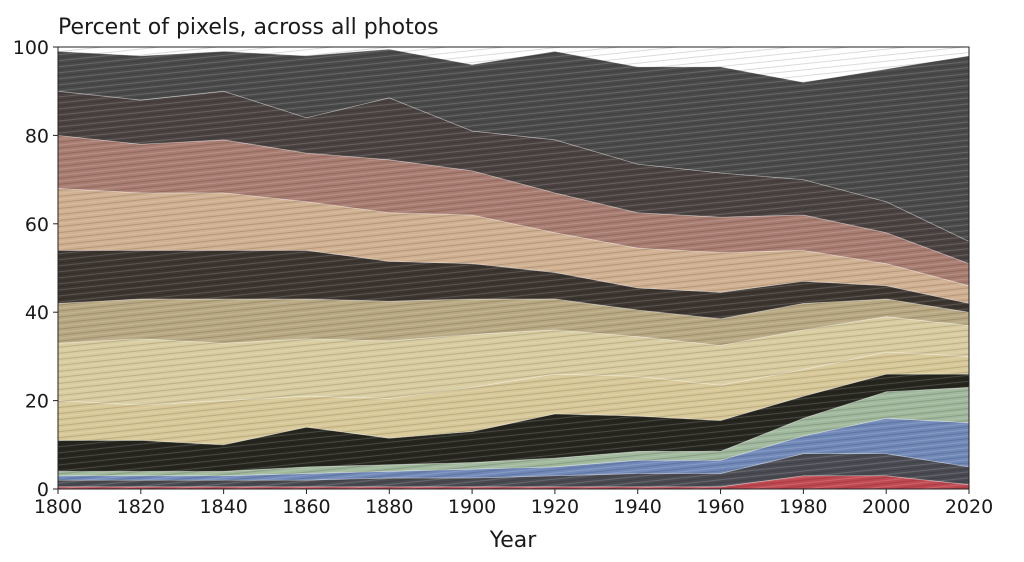 This screenshot has width=1024, height=562. Describe the element at coordinates (37, 313) in the screenshot. I see `y-tick-label: 40` at that location.